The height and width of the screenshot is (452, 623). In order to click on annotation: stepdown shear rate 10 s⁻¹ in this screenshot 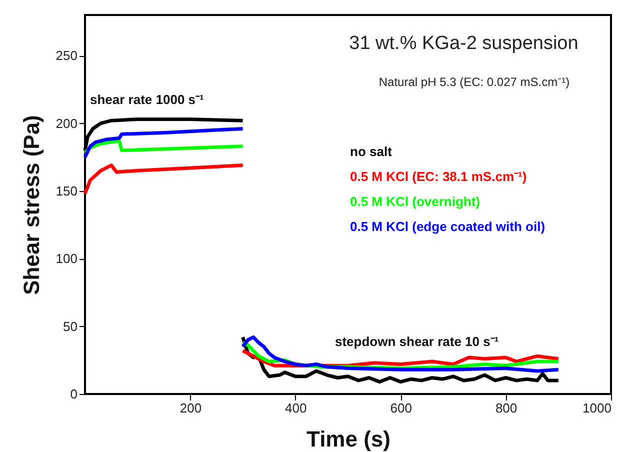, I will do `click(417, 341)`.